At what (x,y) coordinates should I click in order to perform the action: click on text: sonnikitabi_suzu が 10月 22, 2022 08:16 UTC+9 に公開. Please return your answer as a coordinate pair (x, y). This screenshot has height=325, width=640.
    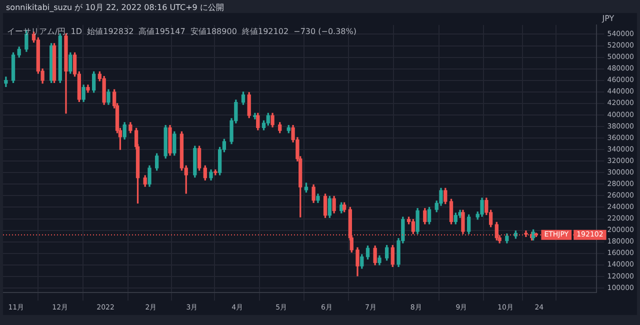
    Looking at the image, I should click on (115, 7).